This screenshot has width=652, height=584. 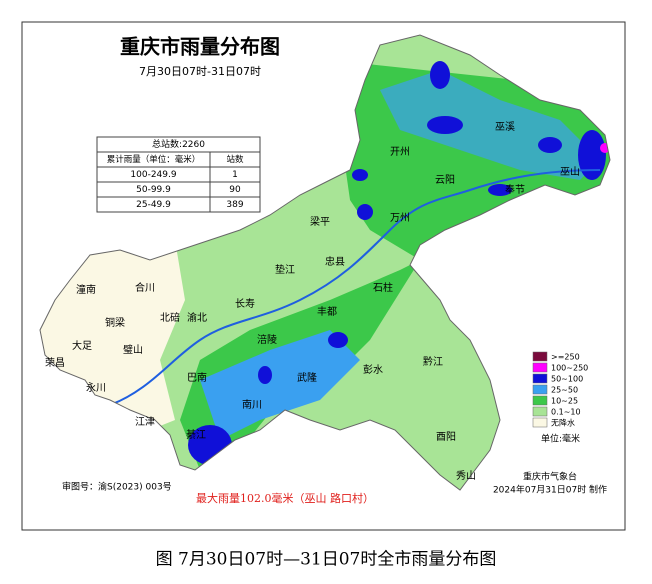 What do you see at coordinates (197, 317) in the screenshot?
I see `district-label: 渝北` at bounding box center [197, 317].